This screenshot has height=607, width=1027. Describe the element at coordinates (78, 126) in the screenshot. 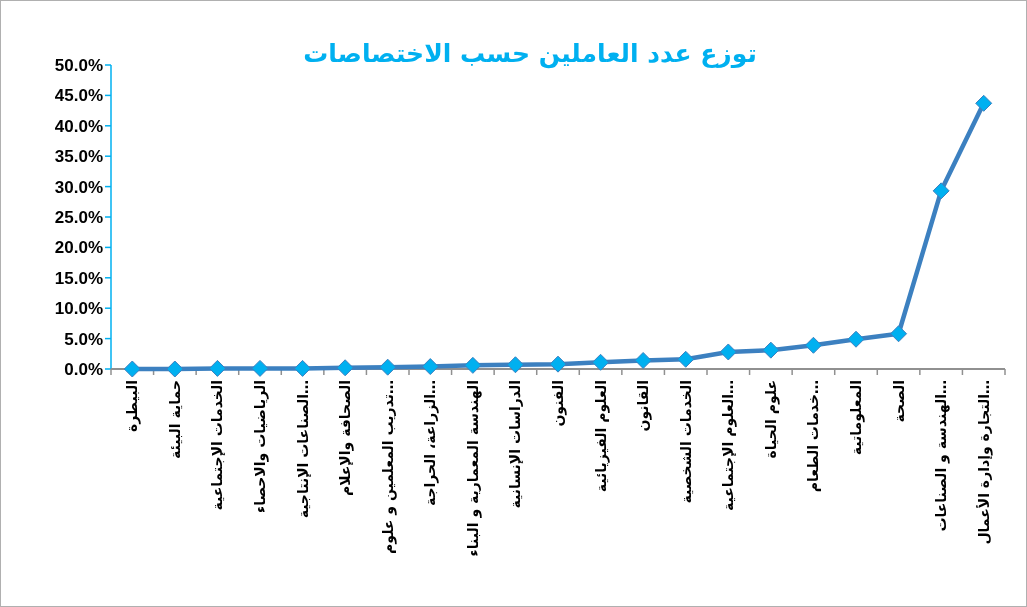

I see `y-tick-label: 40.0%` at that location.